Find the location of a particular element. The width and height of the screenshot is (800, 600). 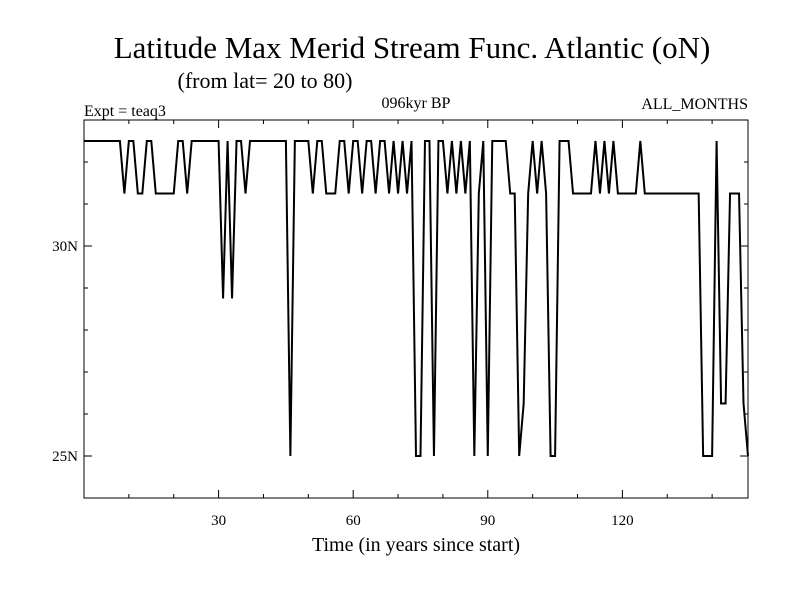

y-tick-label: 30N is located at coordinates (65, 247).